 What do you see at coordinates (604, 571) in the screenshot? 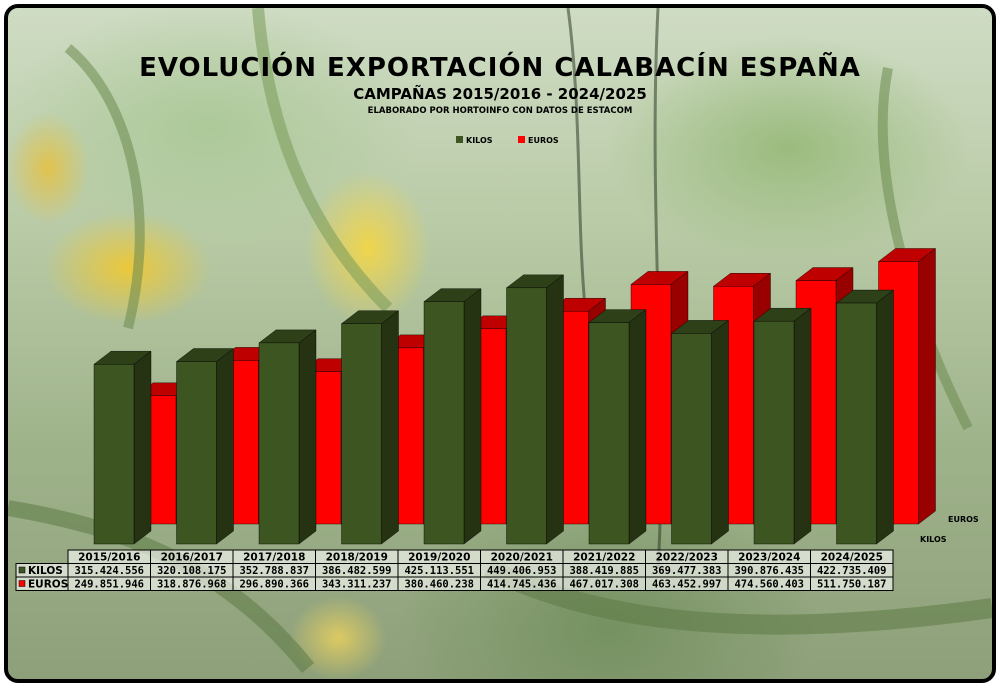
I see `table-cell-kilos-6: 388.419.885` at bounding box center [604, 571].